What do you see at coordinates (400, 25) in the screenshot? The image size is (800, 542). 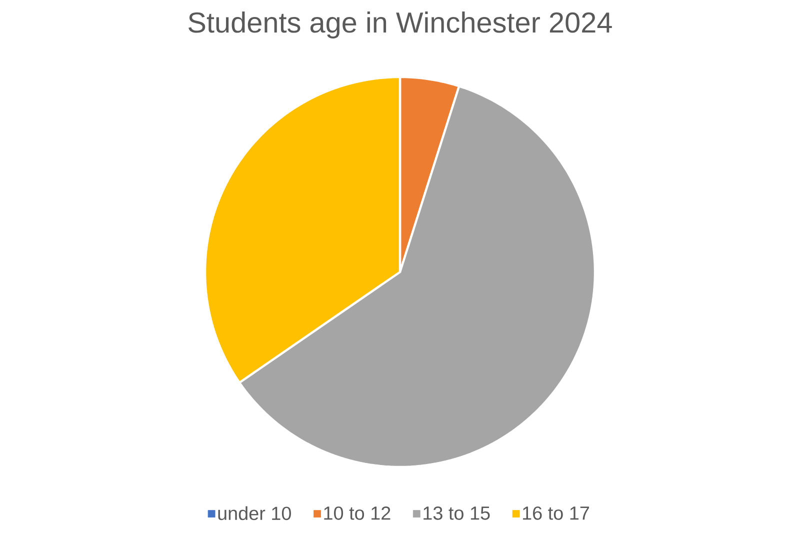 I see `chart-title: Students age in Winchester 2024` at bounding box center [400, 25].